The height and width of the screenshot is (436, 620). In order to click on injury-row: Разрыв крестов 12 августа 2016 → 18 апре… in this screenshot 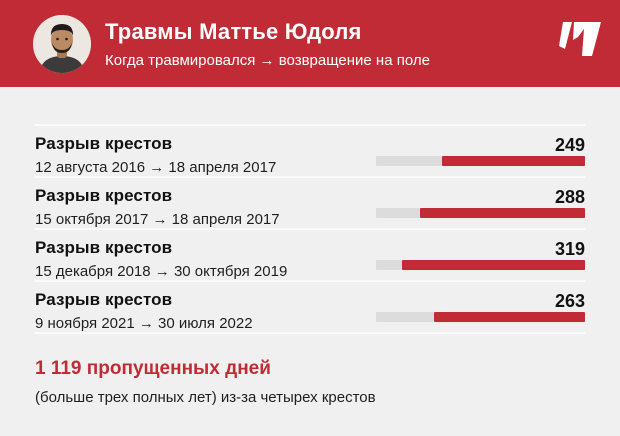, I will do `click(310, 150)`.